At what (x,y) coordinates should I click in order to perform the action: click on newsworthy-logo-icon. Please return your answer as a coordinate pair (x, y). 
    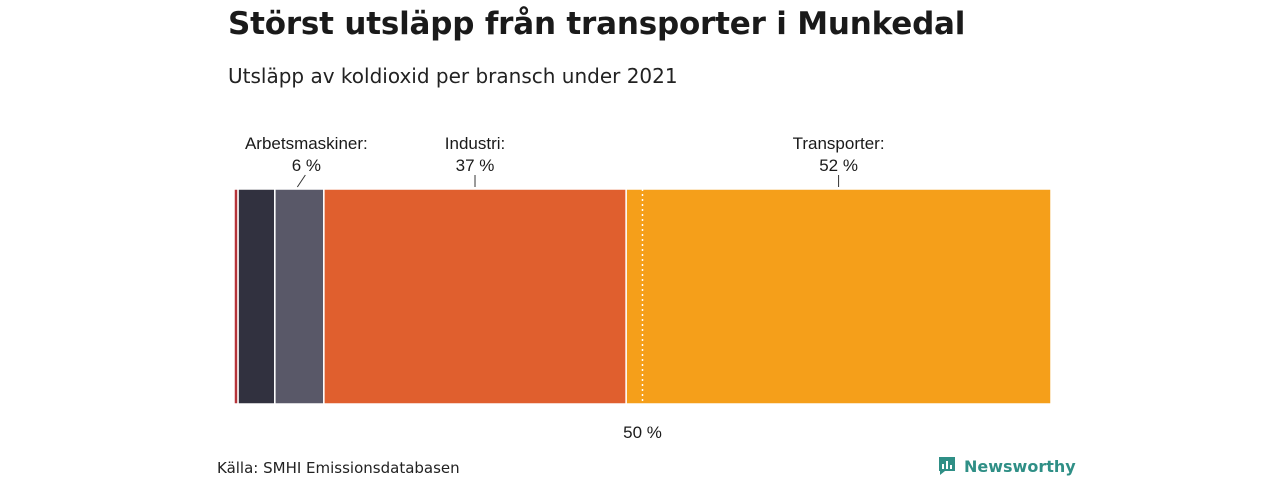
    Looking at the image, I should click on (947, 466).